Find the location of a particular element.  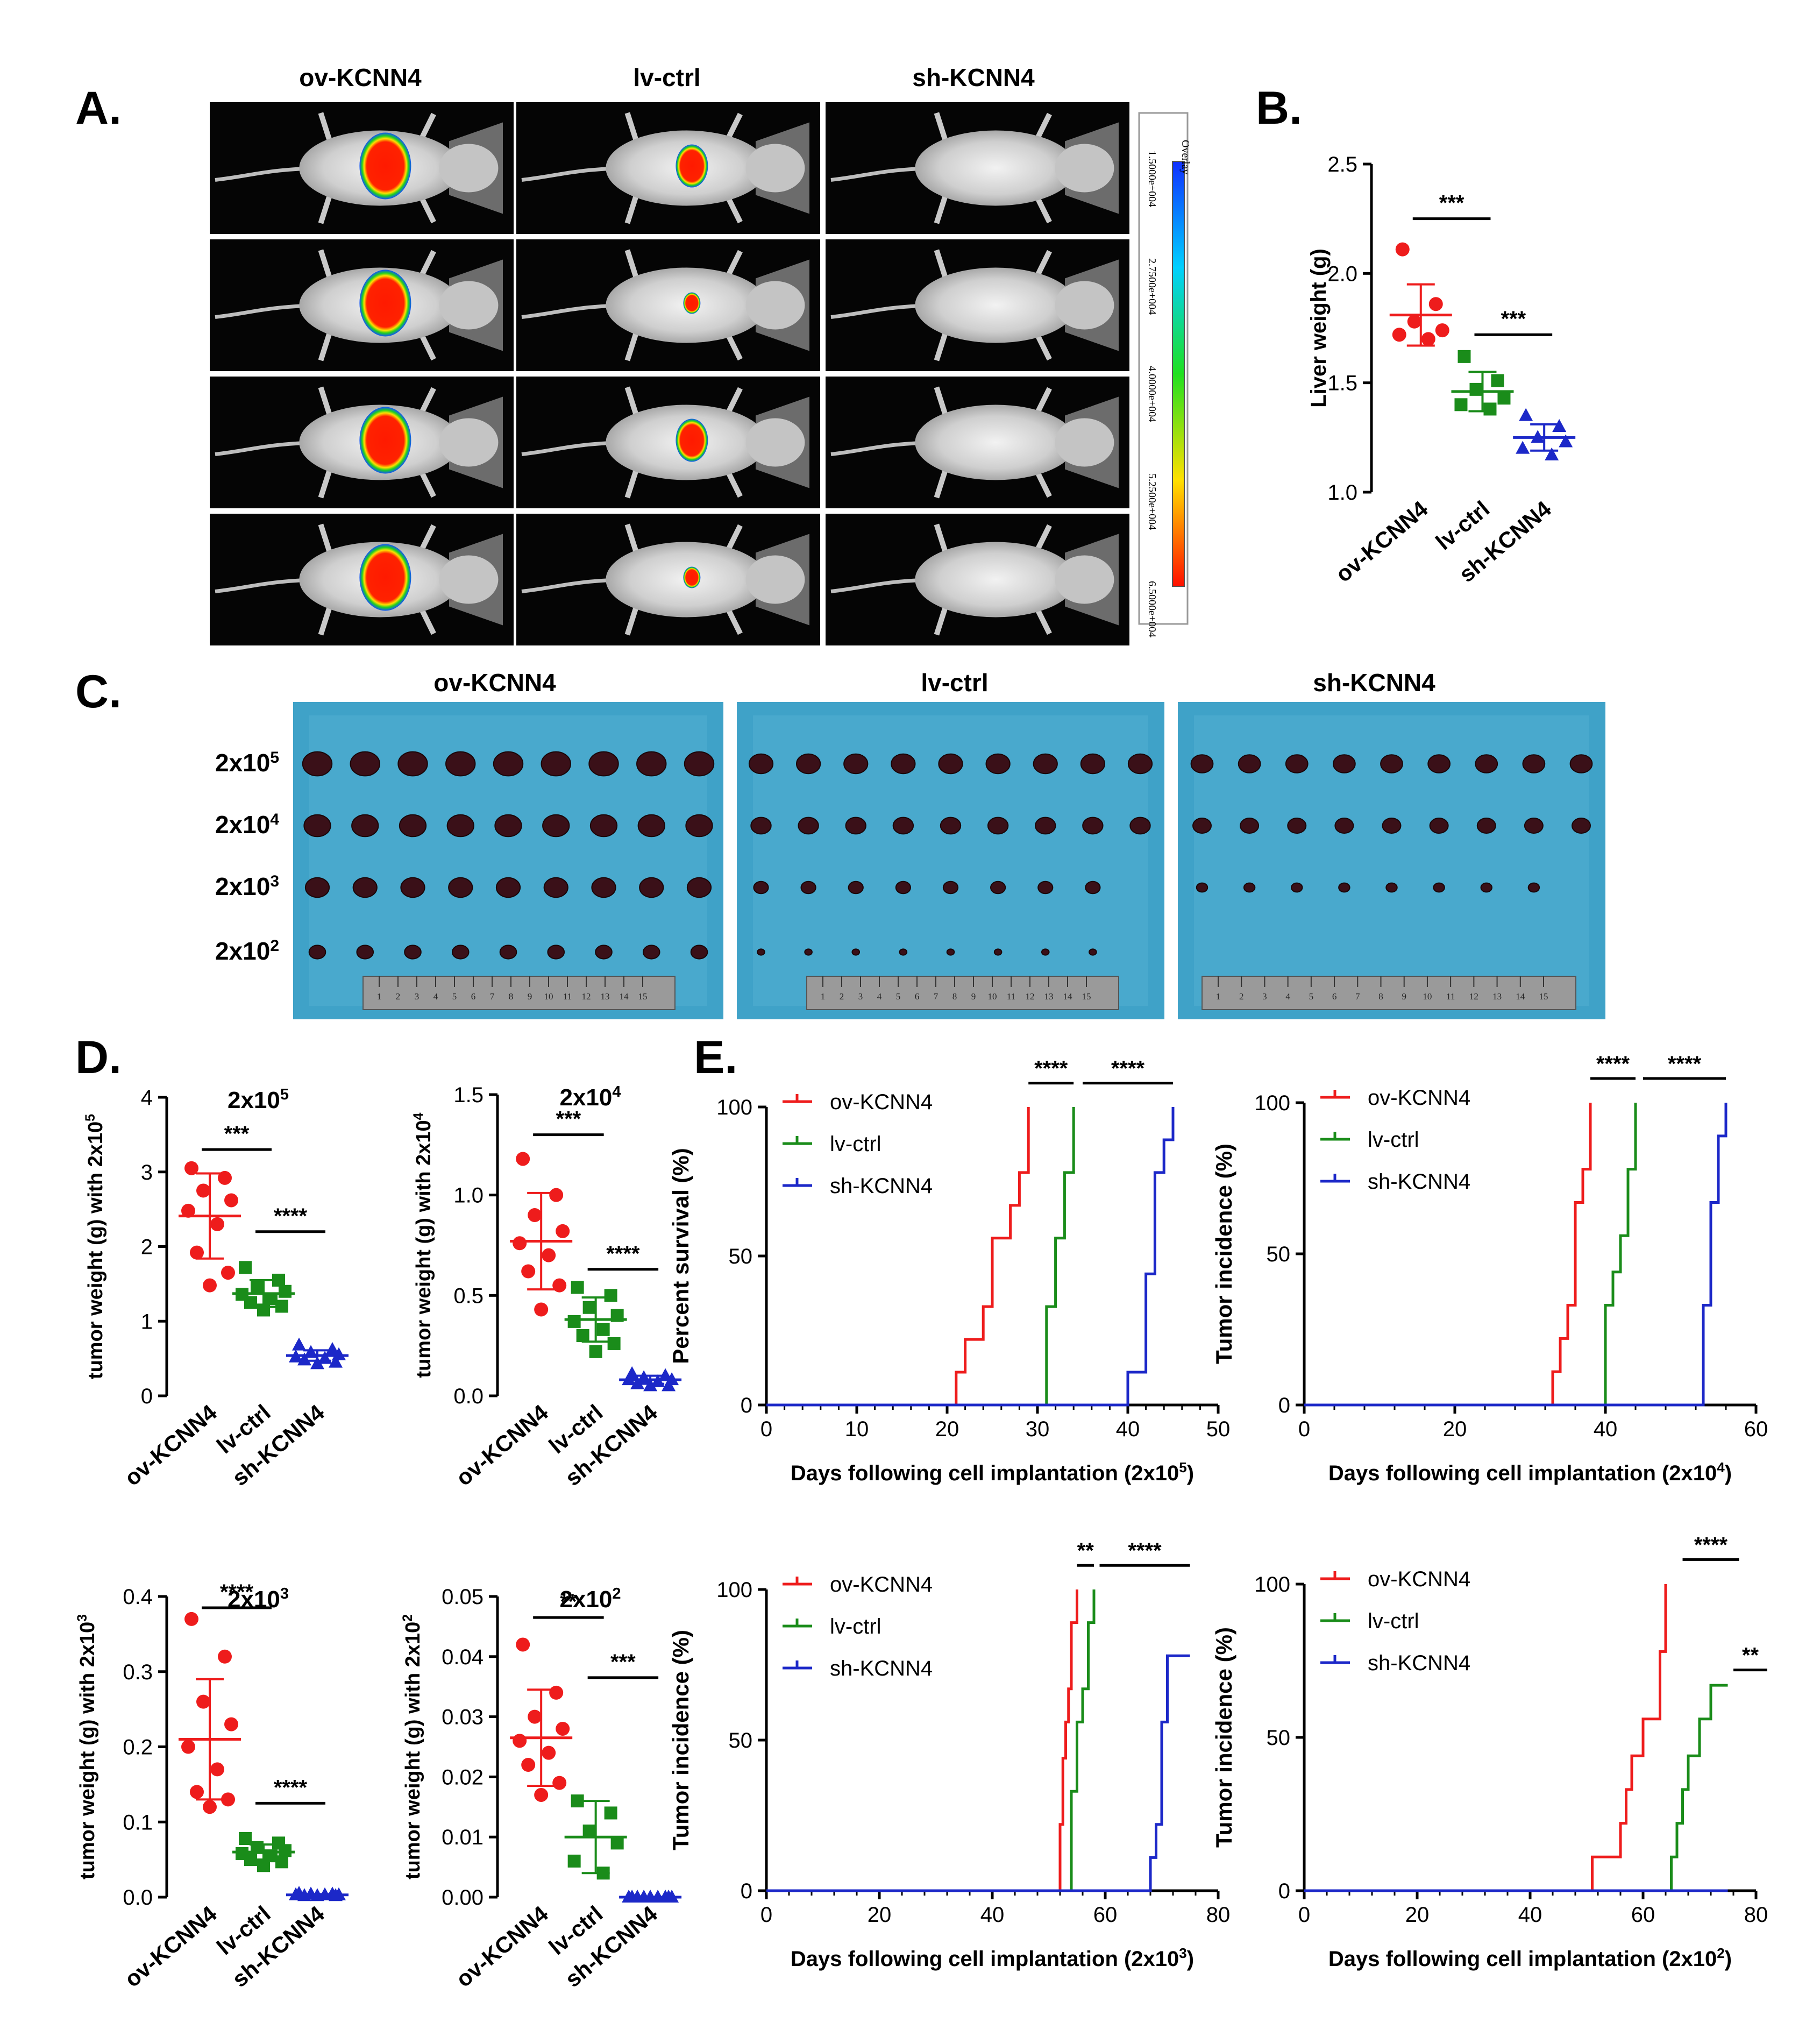

bioluminescence-signal is located at coordinates (385, 441).